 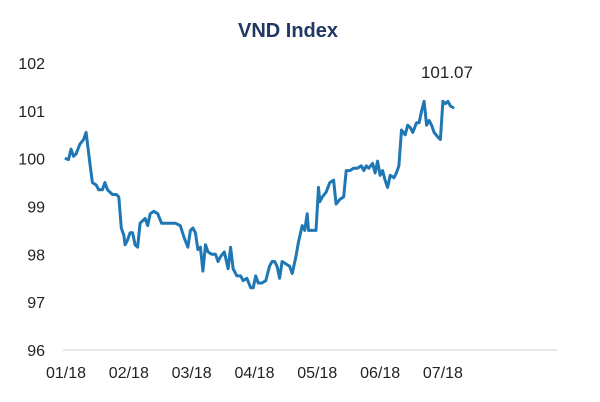 I want to click on y-tick-label: 101, so click(x=31, y=112).